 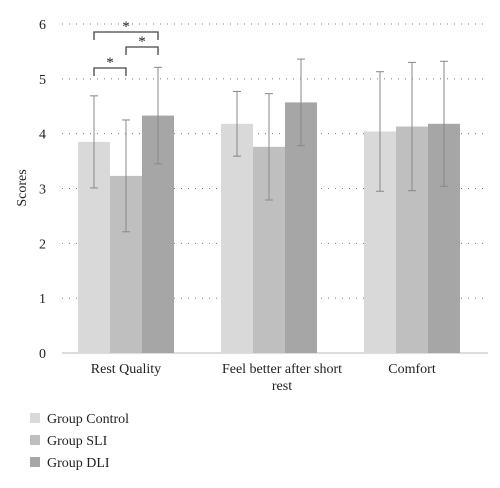 What do you see at coordinates (42, 354) in the screenshot?
I see `y-tick-label: 0` at bounding box center [42, 354].